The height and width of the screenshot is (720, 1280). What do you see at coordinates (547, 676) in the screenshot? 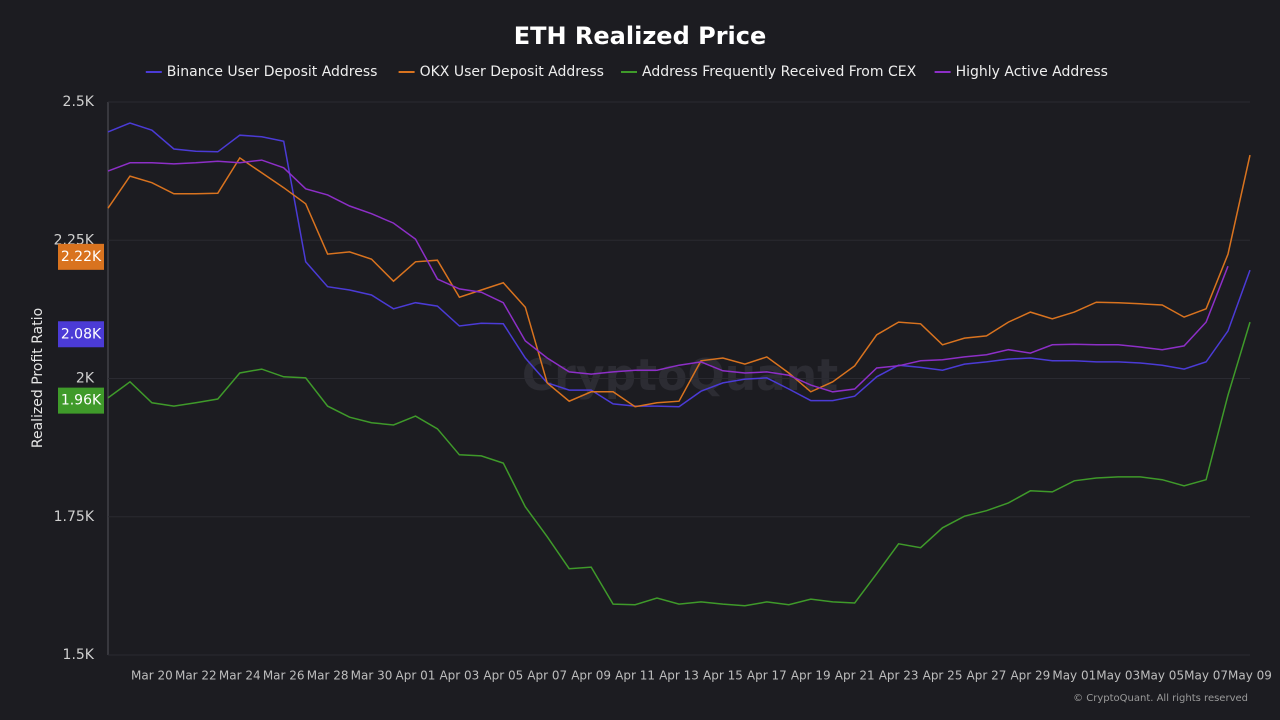
I see `x-tick-label: Apr 07` at bounding box center [547, 676].